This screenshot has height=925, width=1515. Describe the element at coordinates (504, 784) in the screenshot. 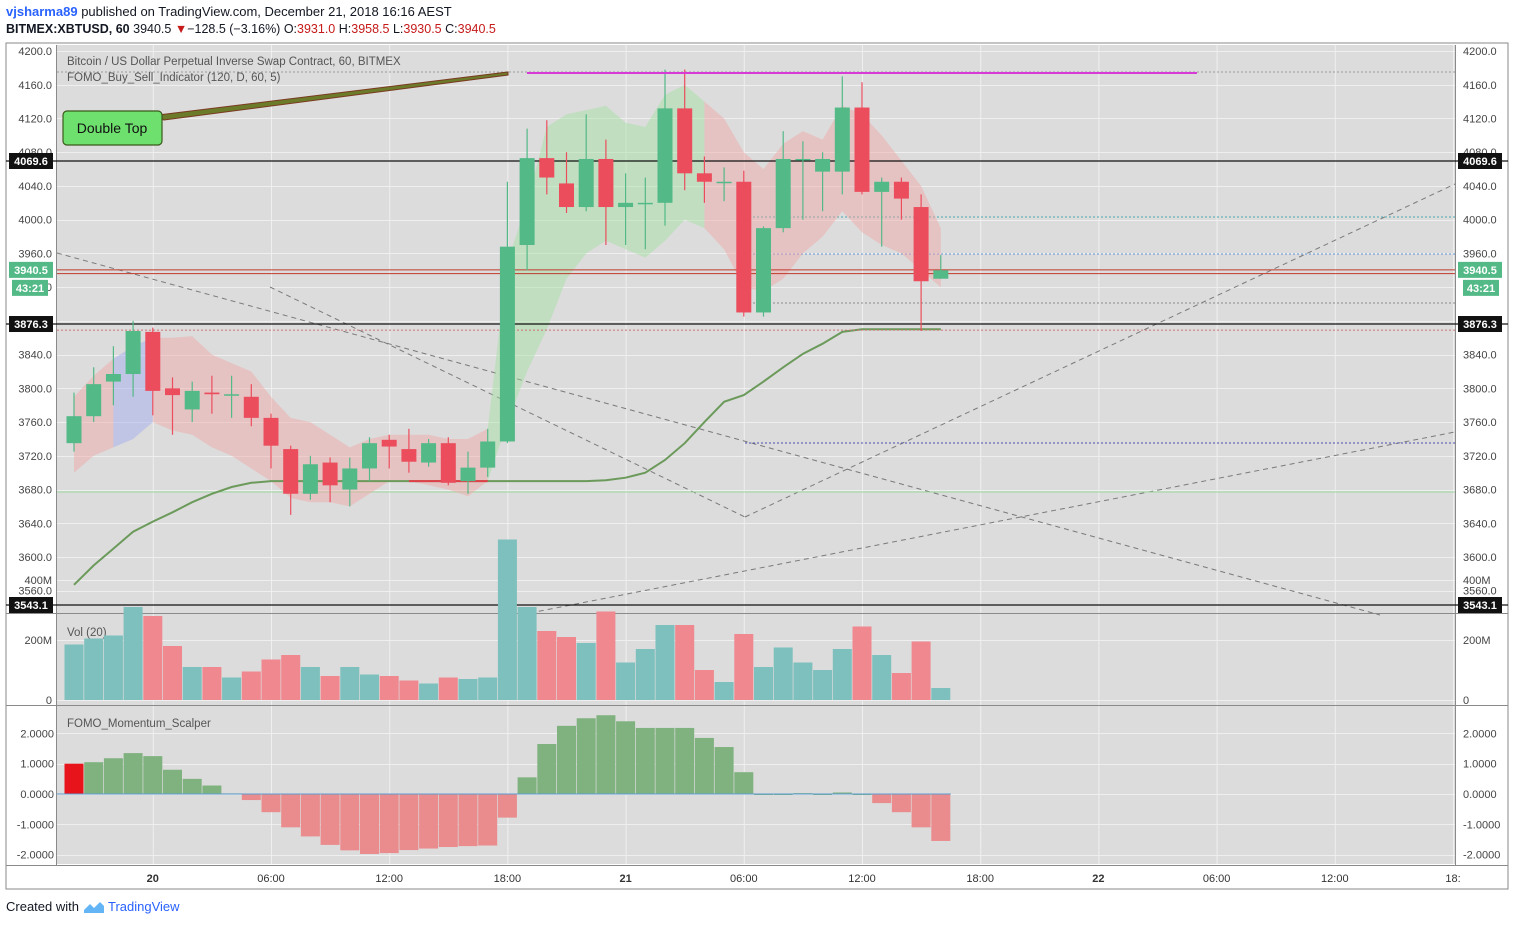

I see `momentum-pane: FOMO_Momentum_Scalper` at that location.